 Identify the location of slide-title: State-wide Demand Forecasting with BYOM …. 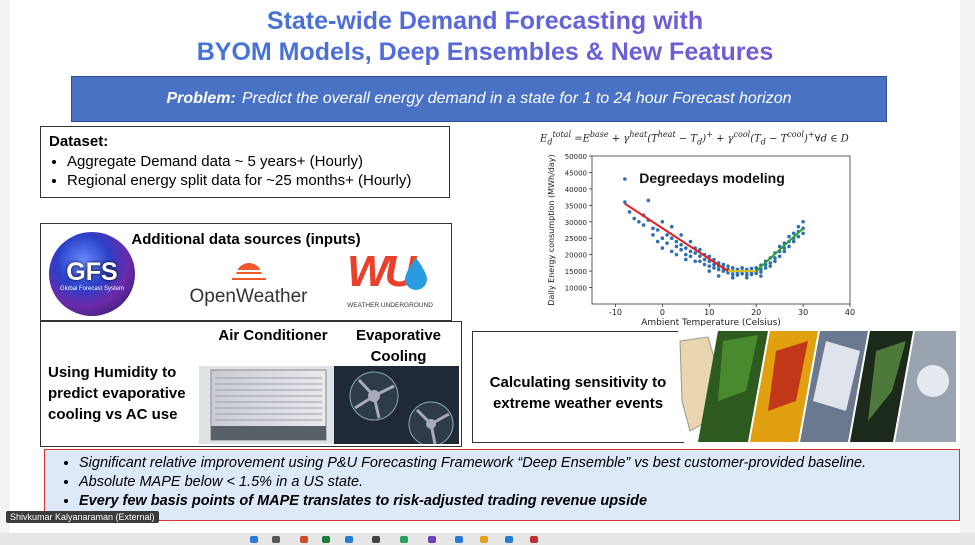
(485, 37).